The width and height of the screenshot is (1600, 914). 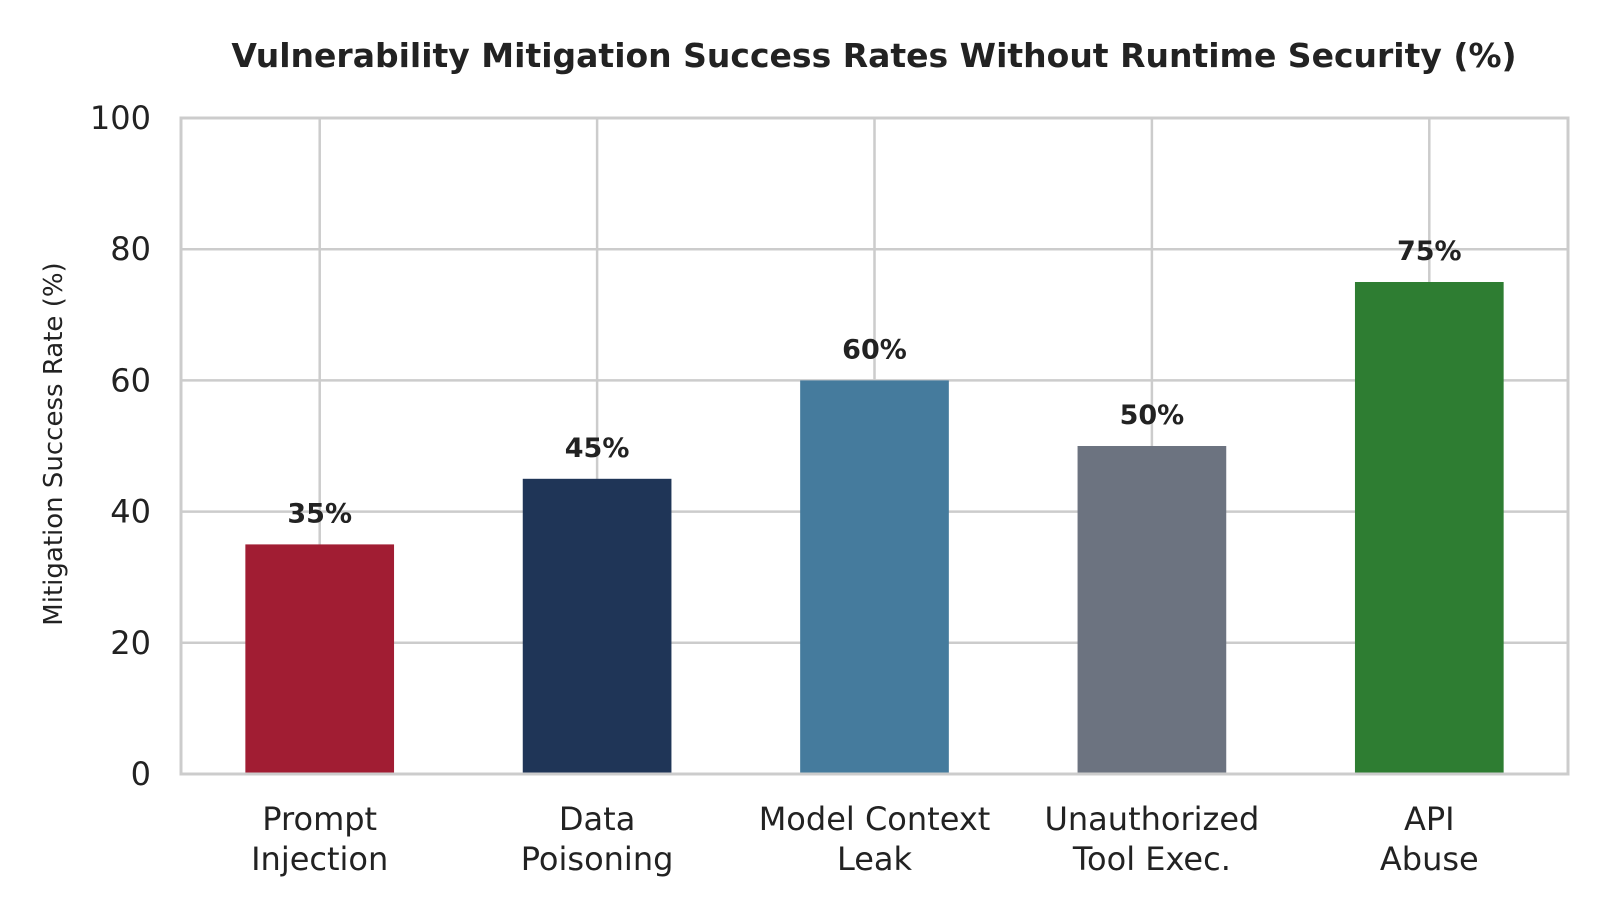 What do you see at coordinates (130, 380) in the screenshot?
I see `y-tick-label: 60` at bounding box center [130, 380].